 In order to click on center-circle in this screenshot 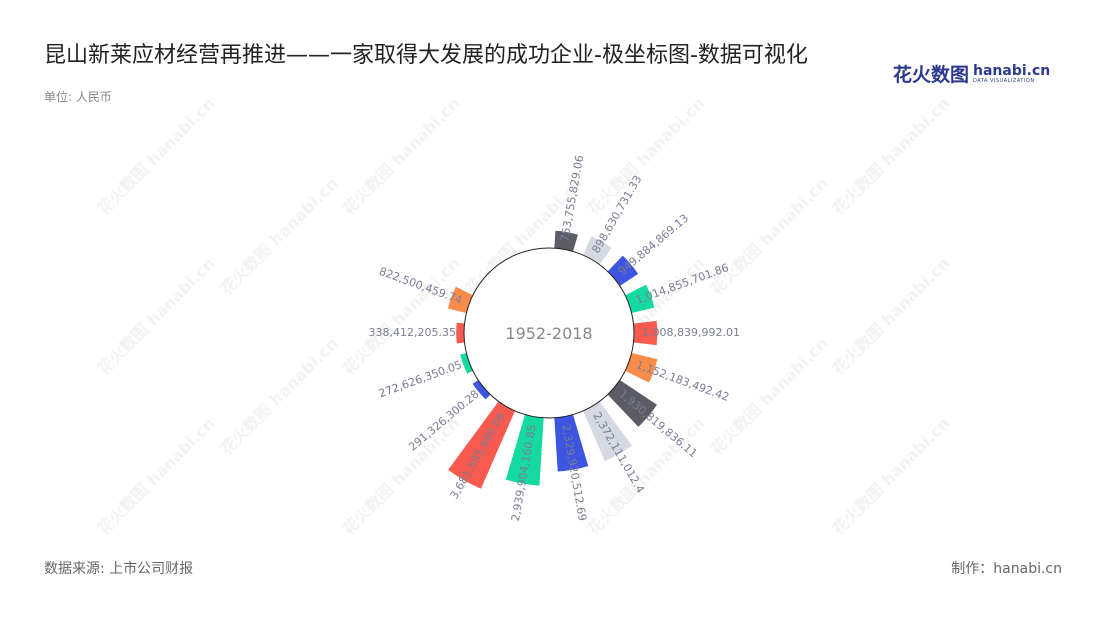, I will do `click(549, 333)`.